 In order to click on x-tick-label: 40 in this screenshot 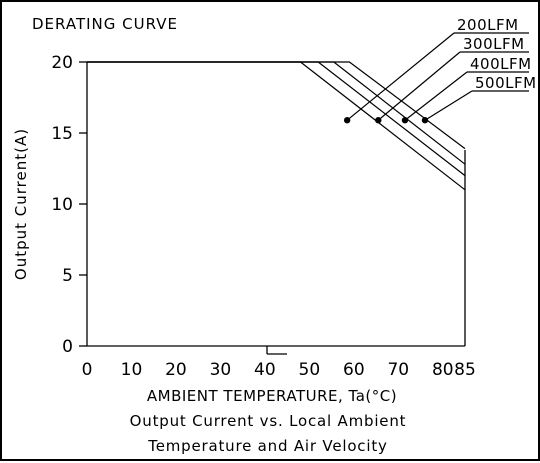, I will do `click(265, 370)`.